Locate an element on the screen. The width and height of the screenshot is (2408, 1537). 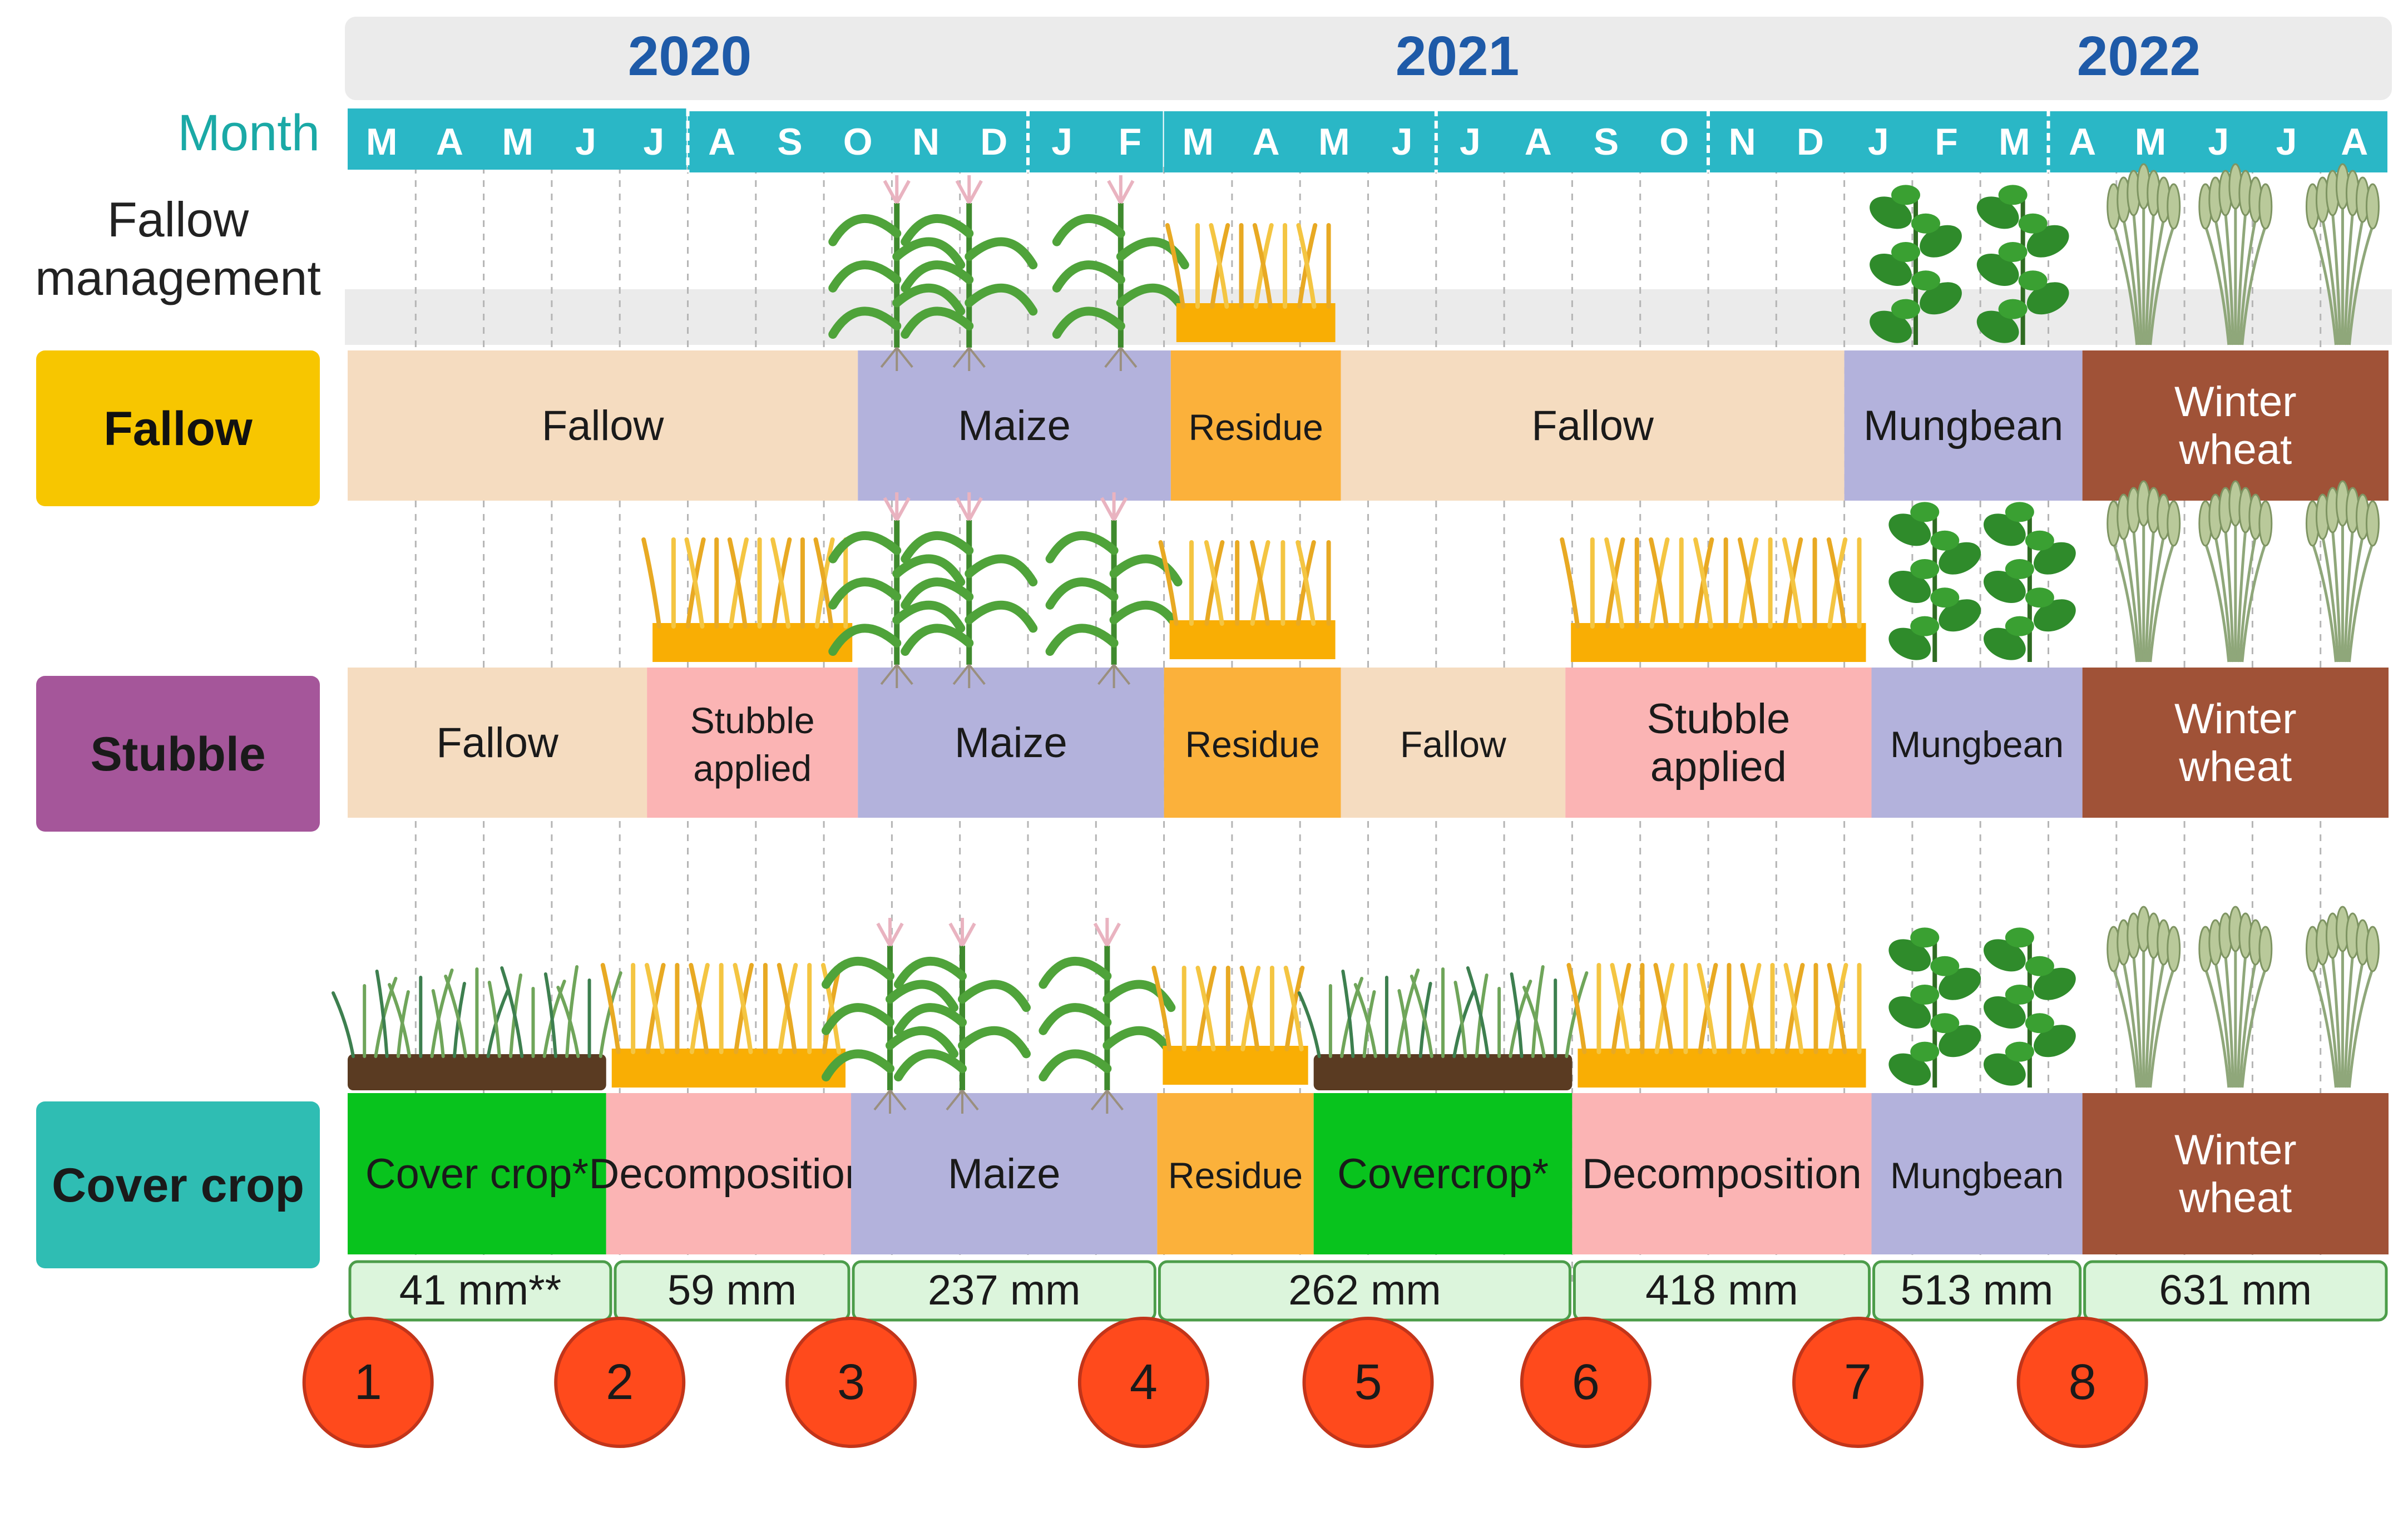
month-band-segment is located at coordinates (1775, 141).